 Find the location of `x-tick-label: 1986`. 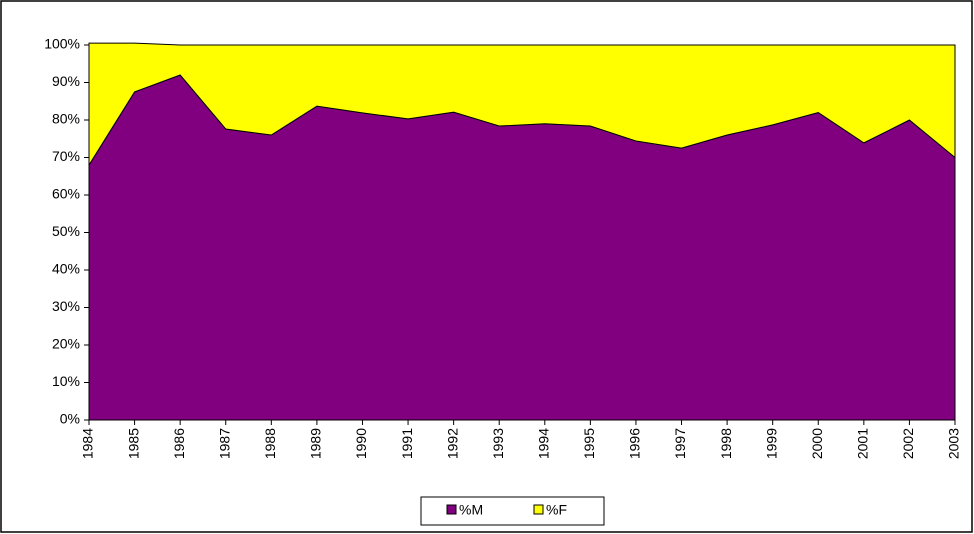

x-tick-label: 1986 is located at coordinates (179, 443).